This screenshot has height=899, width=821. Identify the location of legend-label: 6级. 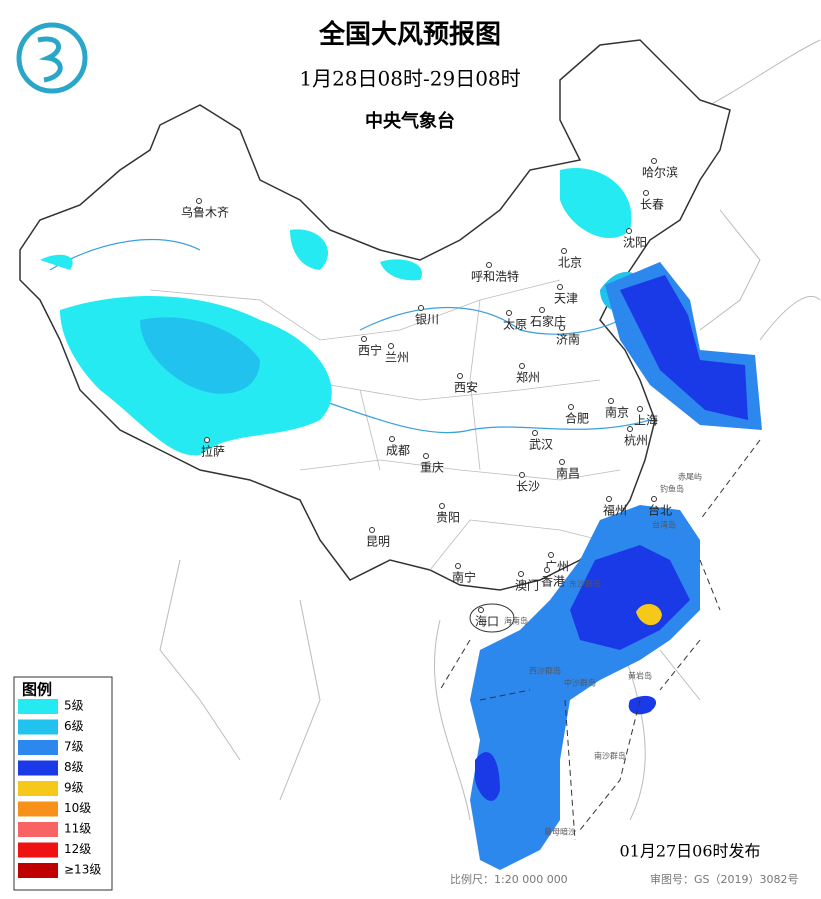
(74, 726).